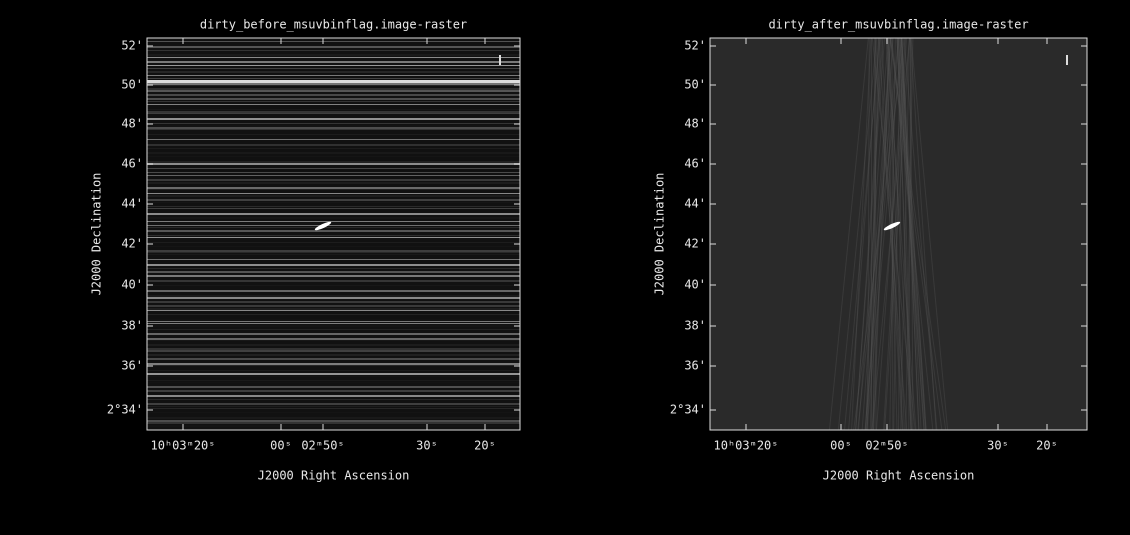 Image resolution: width=1130 pixels, height=535 pixels. Describe the element at coordinates (695, 164) in the screenshot. I see `y-tick-label: 46'` at that location.